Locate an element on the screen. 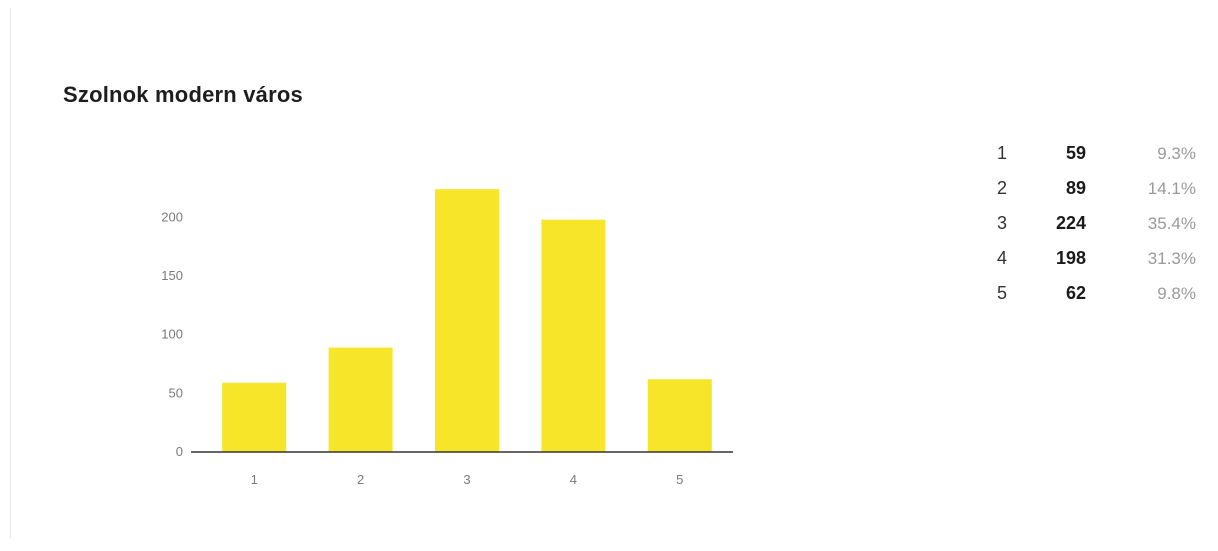 Image resolution: width=1218 pixels, height=551 pixels. summary-category: 3 is located at coordinates (1002, 223).